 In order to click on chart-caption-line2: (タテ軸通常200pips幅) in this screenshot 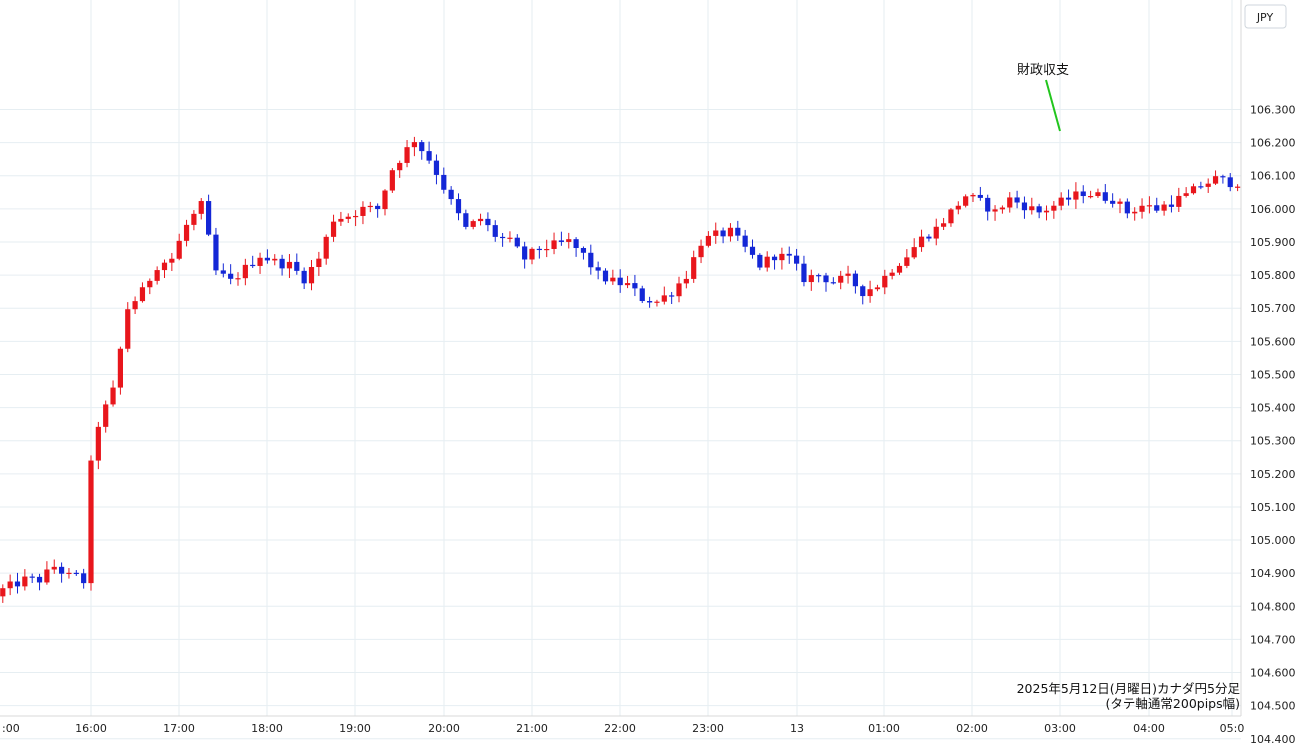, I will do `click(1173, 703)`.